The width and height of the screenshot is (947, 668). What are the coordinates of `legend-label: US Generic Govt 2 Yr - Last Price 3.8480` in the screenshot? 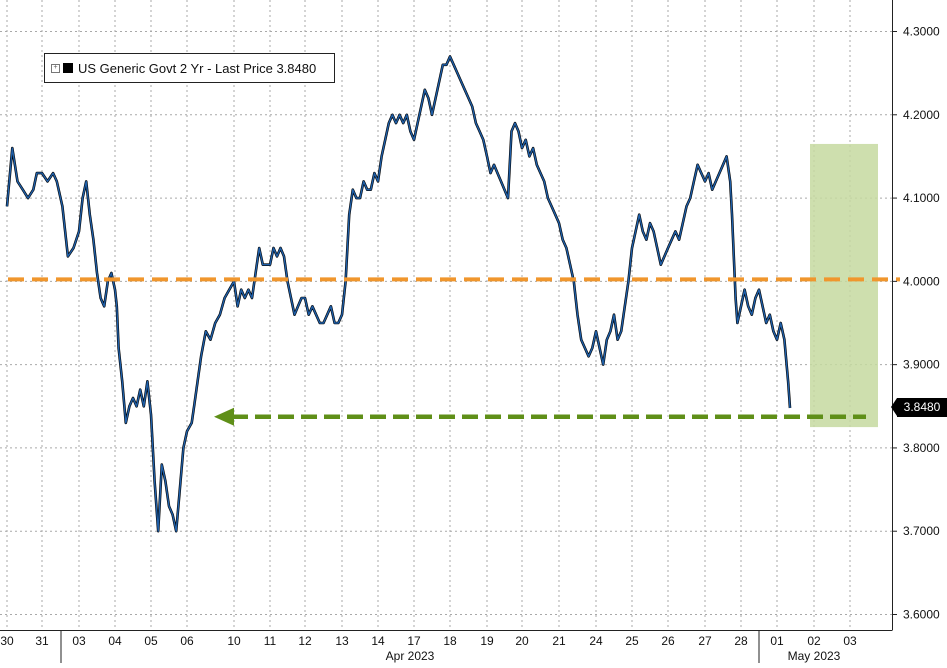 It's located at (197, 68).